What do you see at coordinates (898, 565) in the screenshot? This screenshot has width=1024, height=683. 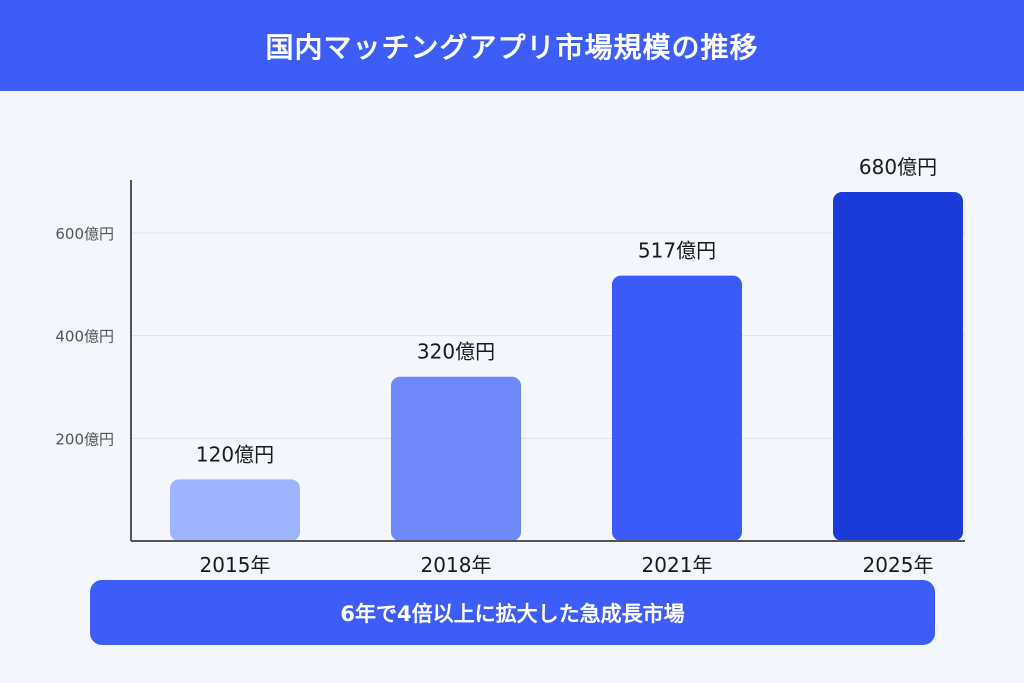 I see `x-tick-label: 2025年` at bounding box center [898, 565].